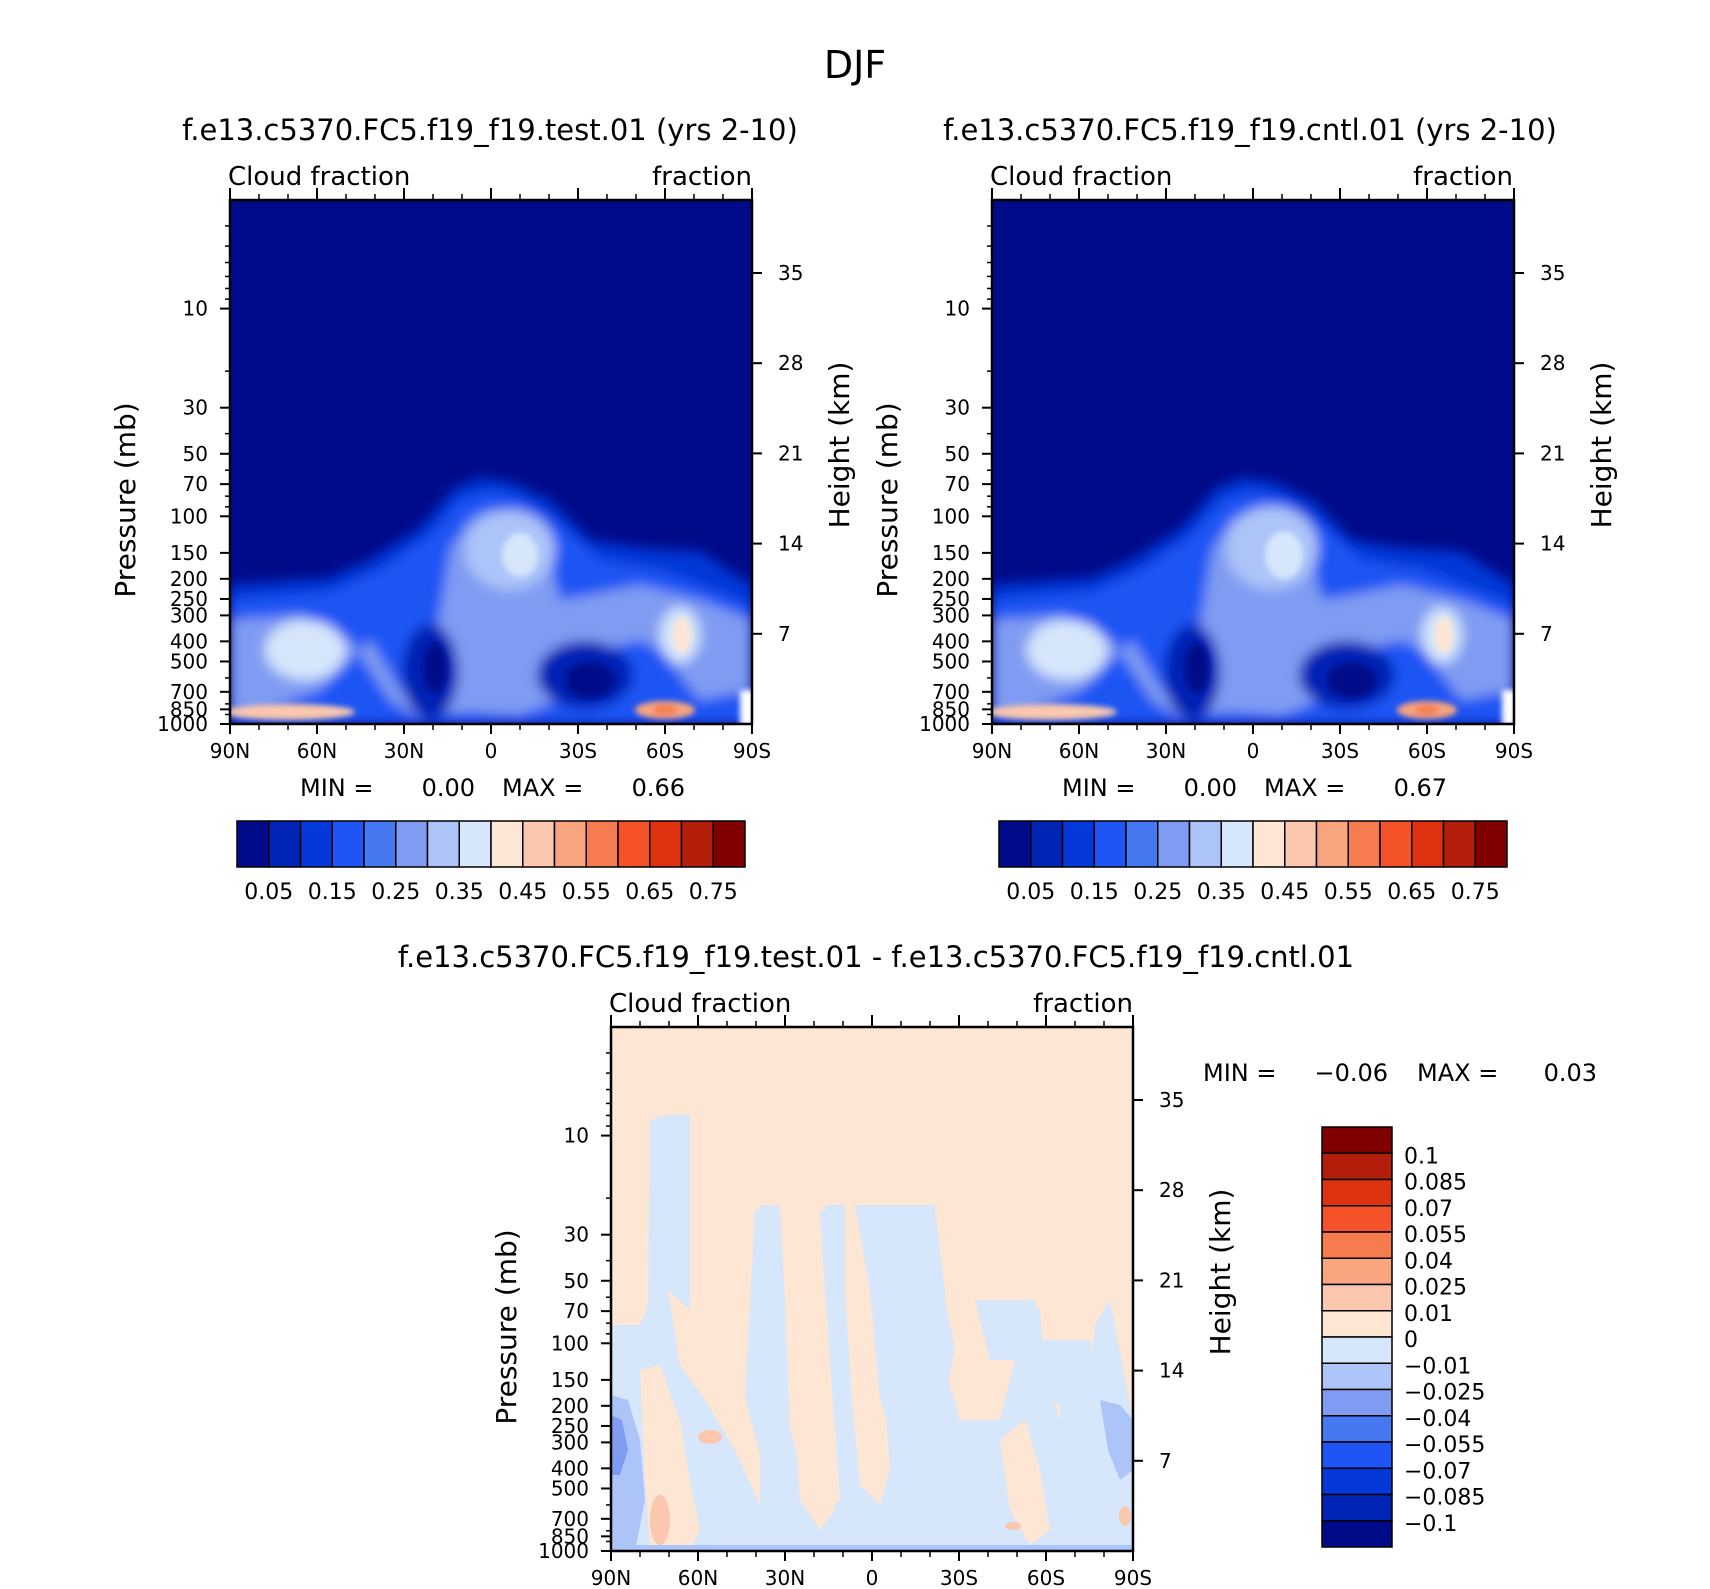 This screenshot has height=1589, width=1710. What do you see at coordinates (268, 892) in the screenshot?
I see `colorbar-label: 0.05` at bounding box center [268, 892].